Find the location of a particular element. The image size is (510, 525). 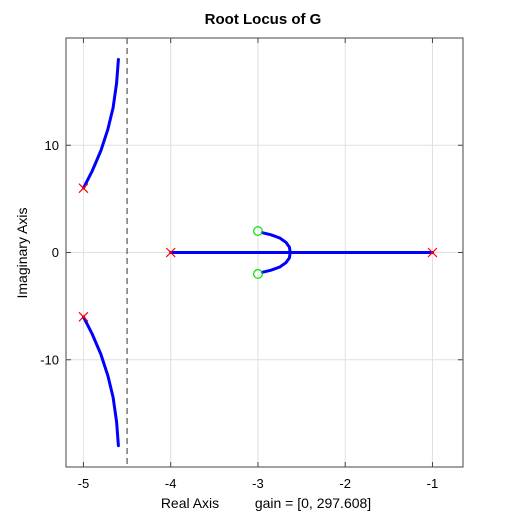

y-tick-label: 10 is located at coordinates (52, 145).